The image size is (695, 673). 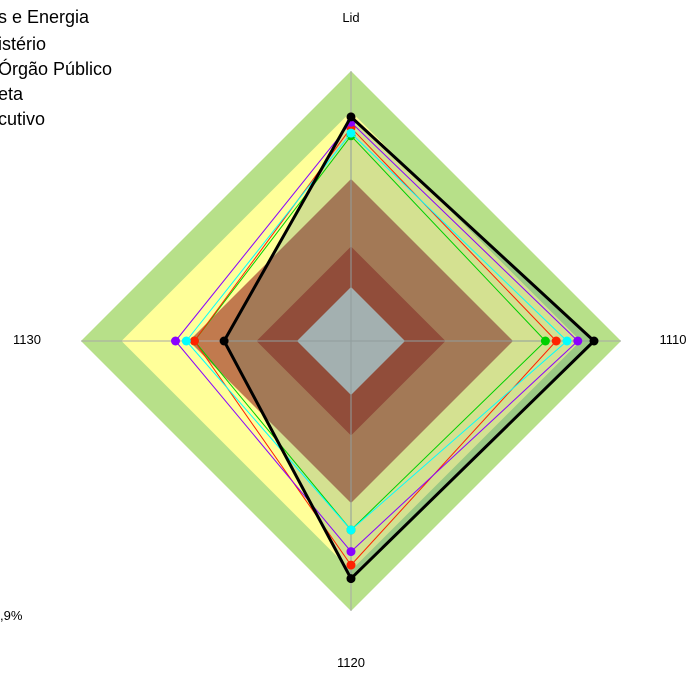 I want to click on series-3-point-Lid, so click(x=351, y=133).